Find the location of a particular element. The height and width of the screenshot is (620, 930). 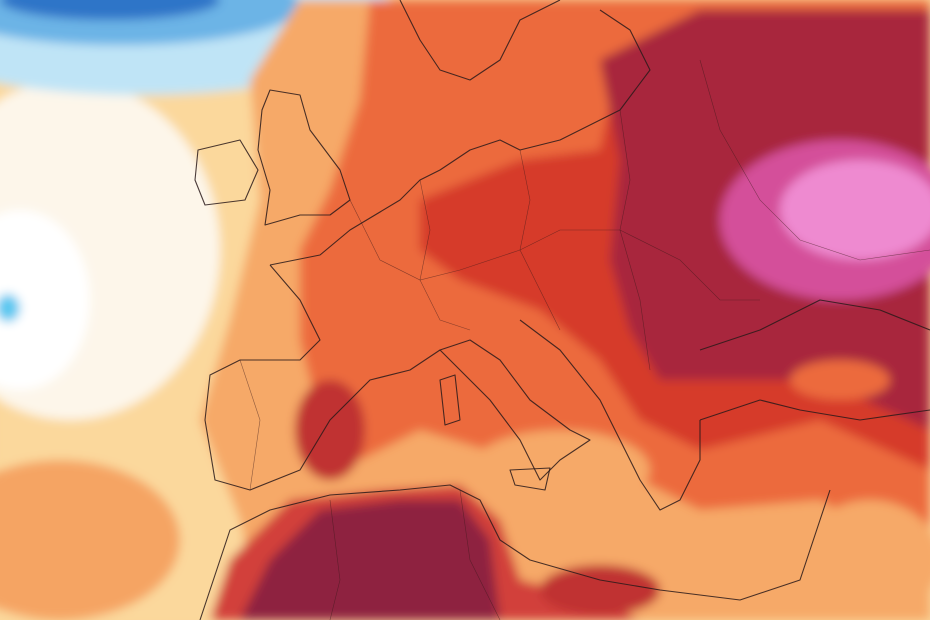

ireland is located at coordinates (226, 172).